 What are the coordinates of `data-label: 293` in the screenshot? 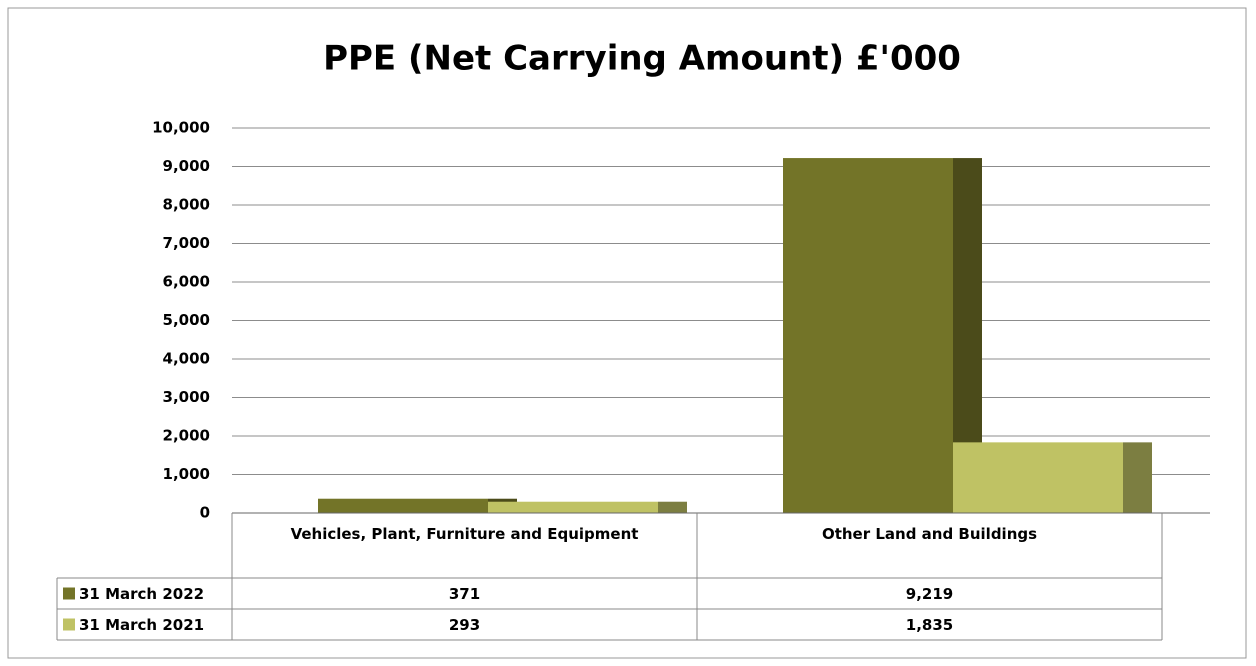 It's located at (464, 625).